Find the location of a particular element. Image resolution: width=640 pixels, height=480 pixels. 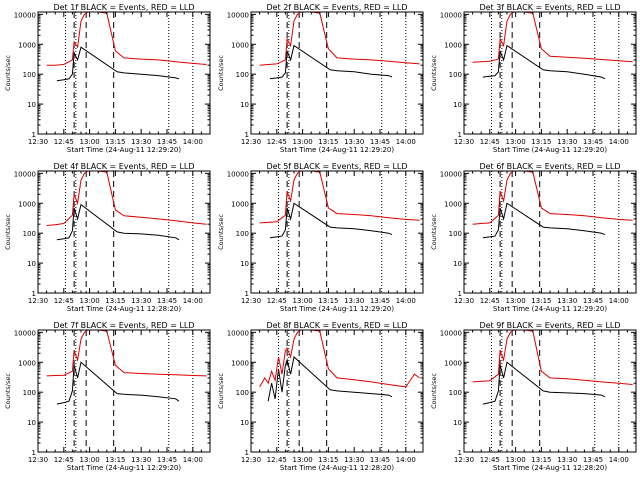

chart-title: Det 4f BLACK = Events, RED = LLD is located at coordinates (123, 166).